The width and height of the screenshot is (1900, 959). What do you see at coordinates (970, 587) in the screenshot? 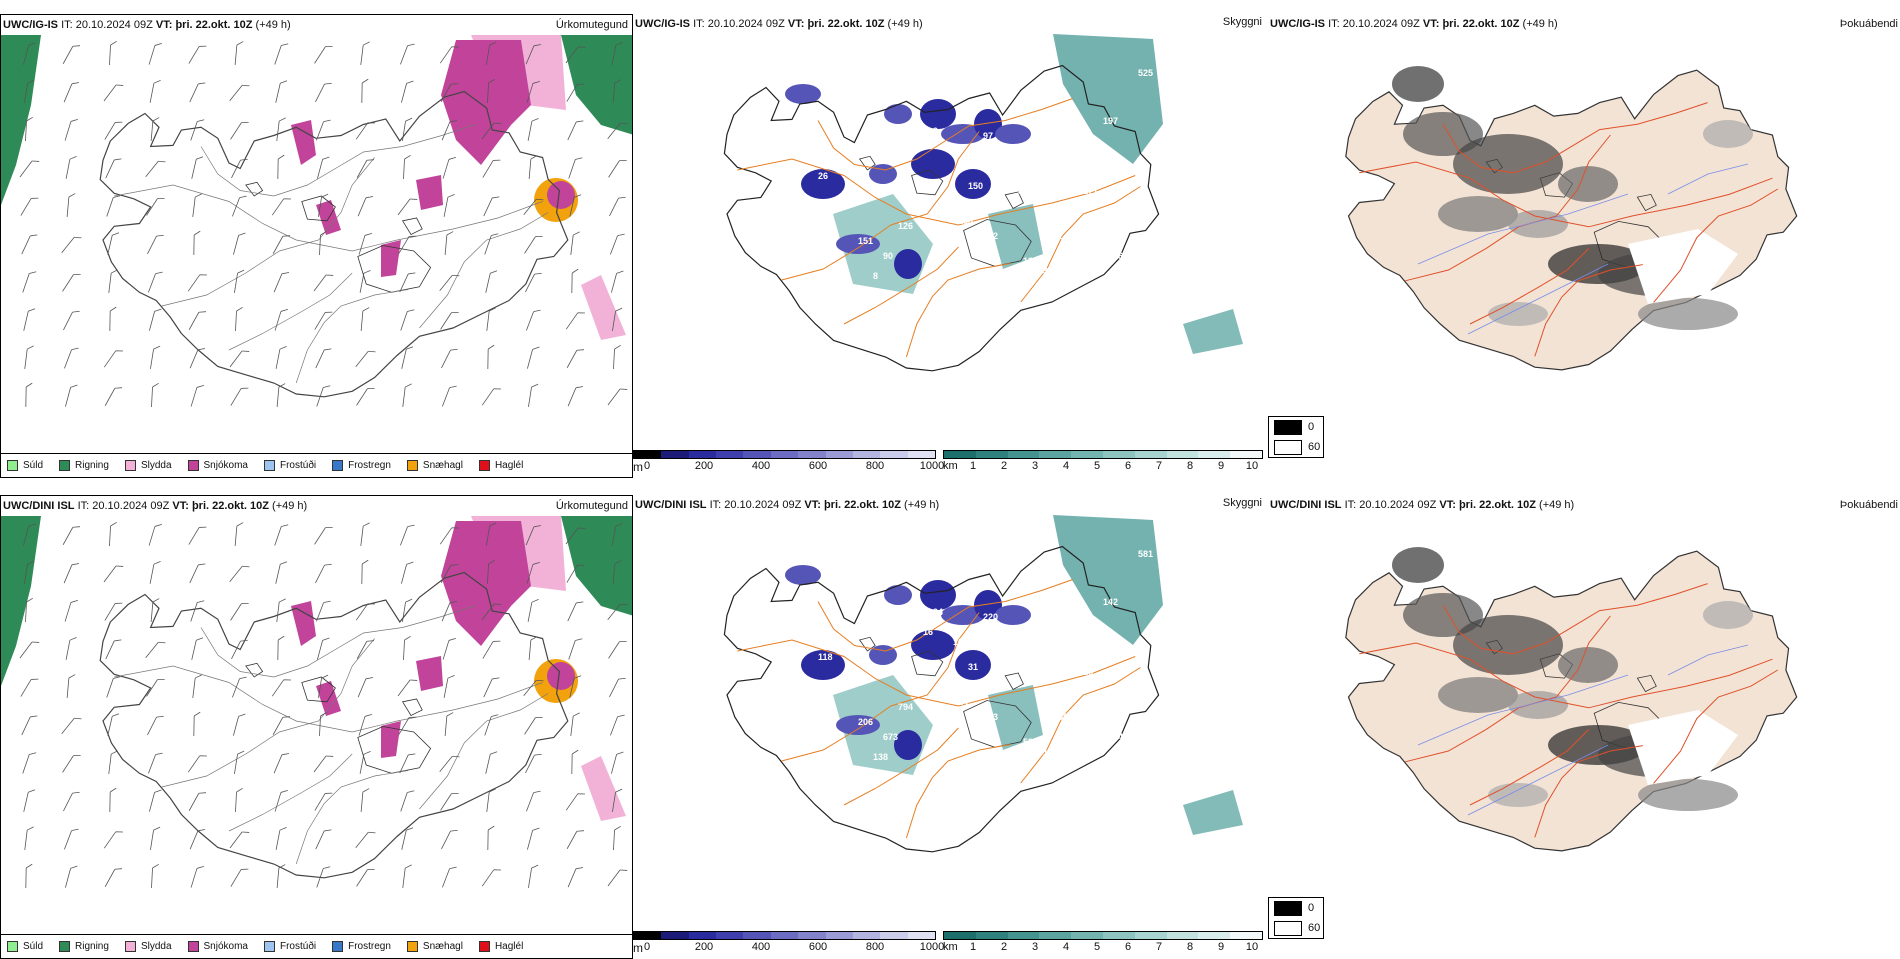
I see `visibility-value: 783` at bounding box center [970, 587].